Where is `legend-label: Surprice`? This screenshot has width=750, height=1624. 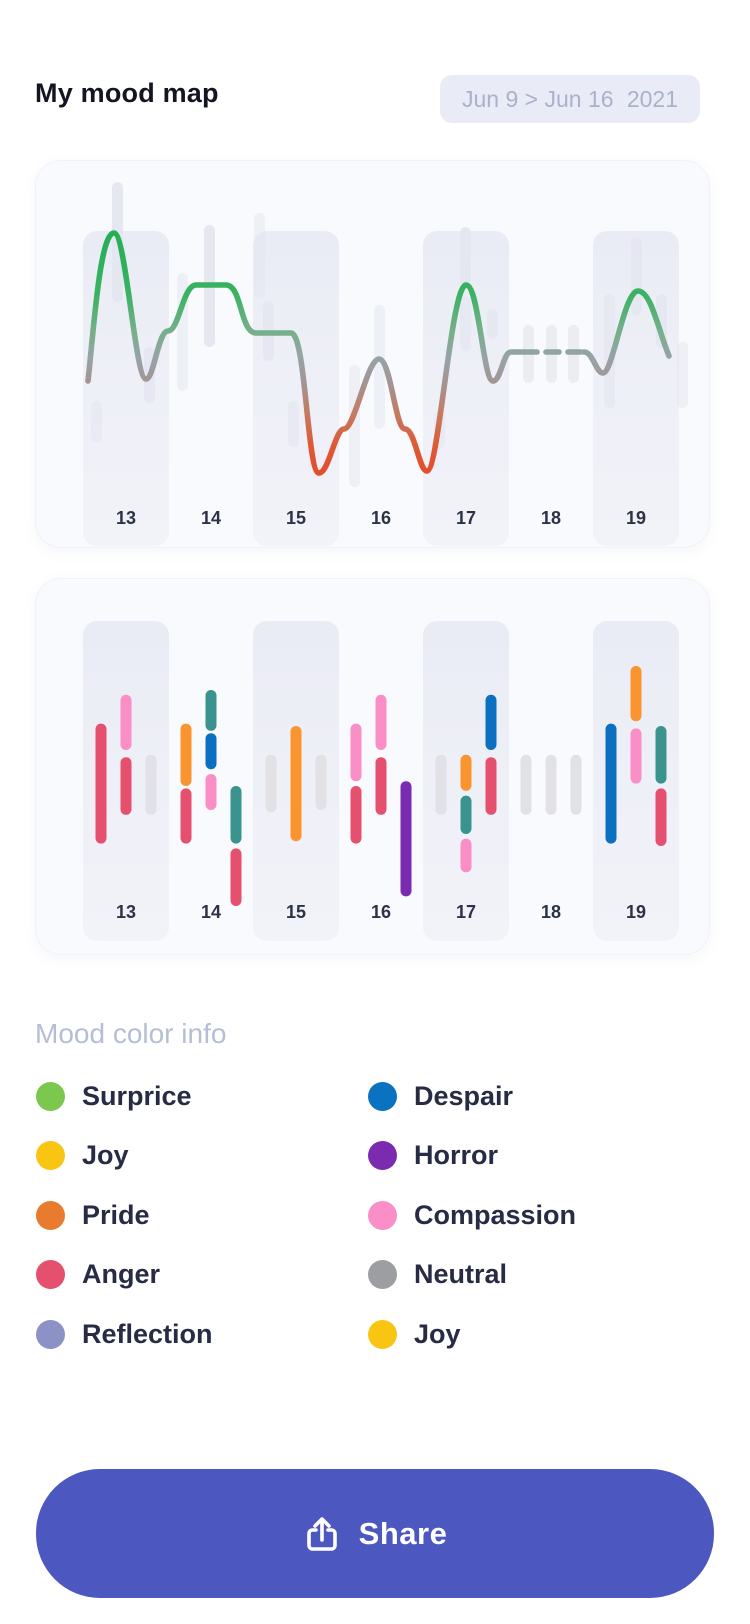 legend-label: Surprice is located at coordinates (137, 1096).